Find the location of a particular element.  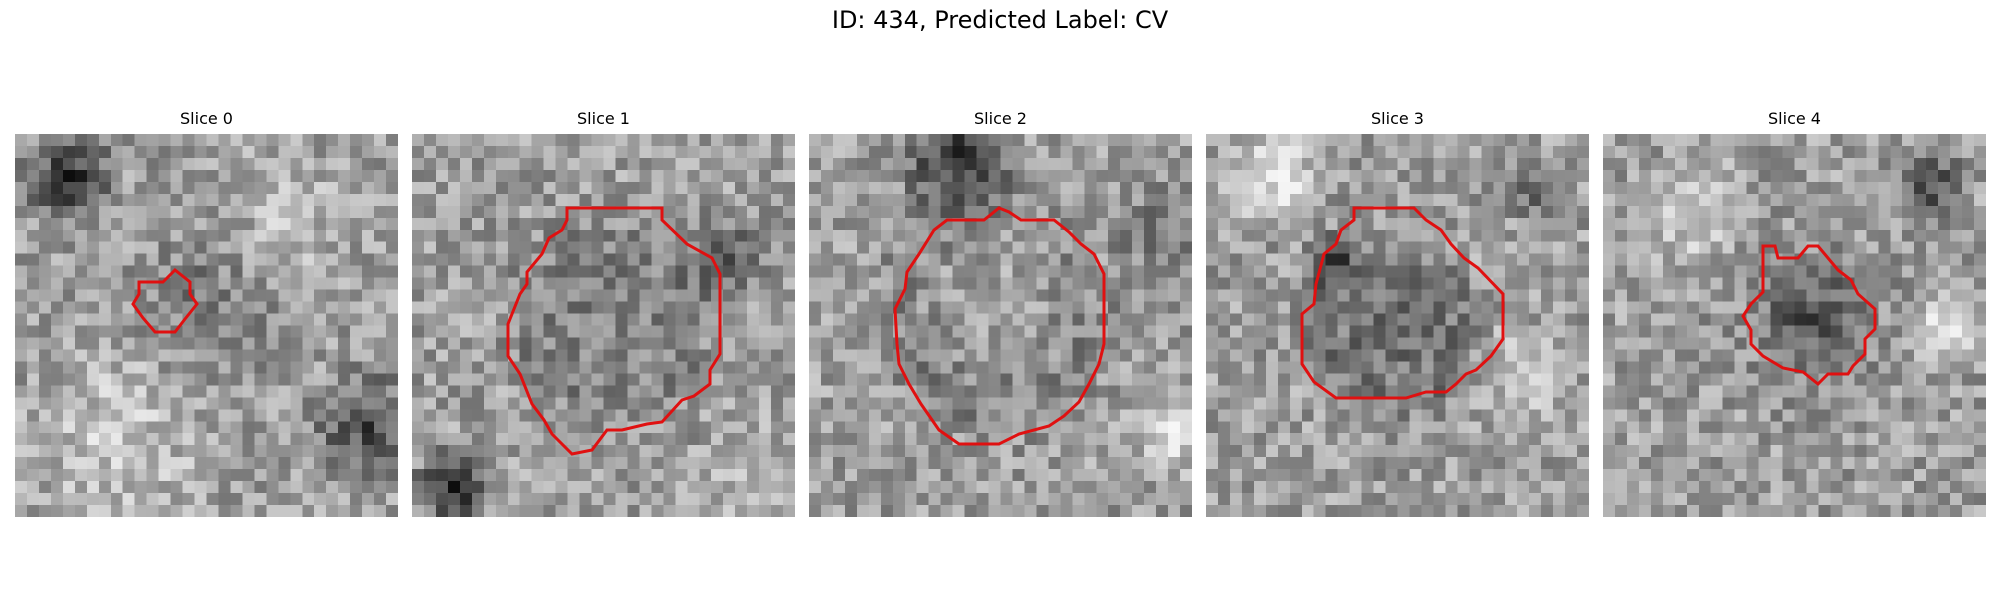

slice-title: Slice 2 is located at coordinates (1000, 118).